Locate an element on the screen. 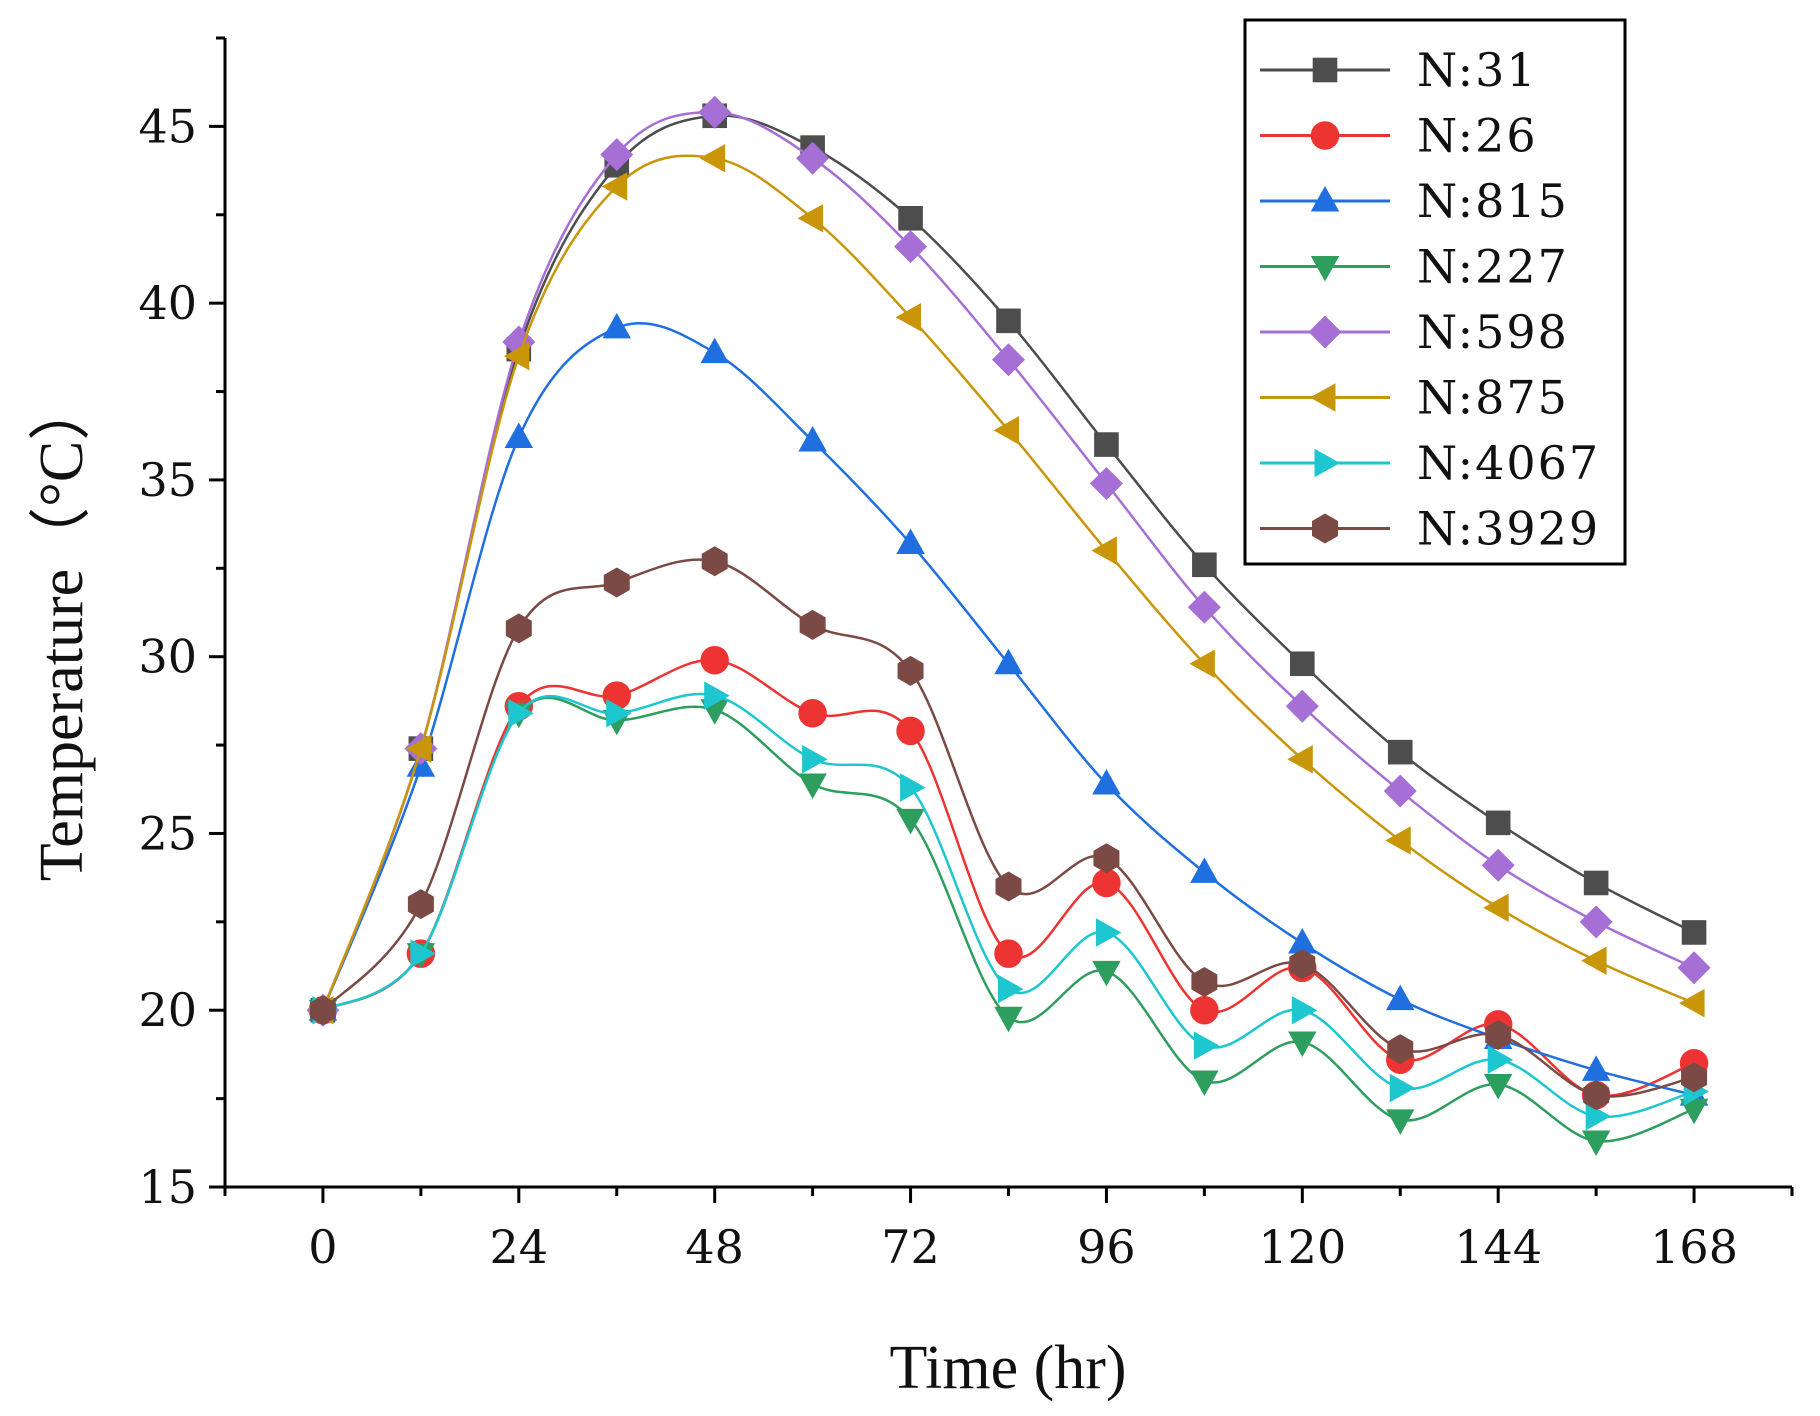 Image resolution: width=1820 pixels, height=1416 pixels. legend-label: N:4067 is located at coordinates (1508, 463).